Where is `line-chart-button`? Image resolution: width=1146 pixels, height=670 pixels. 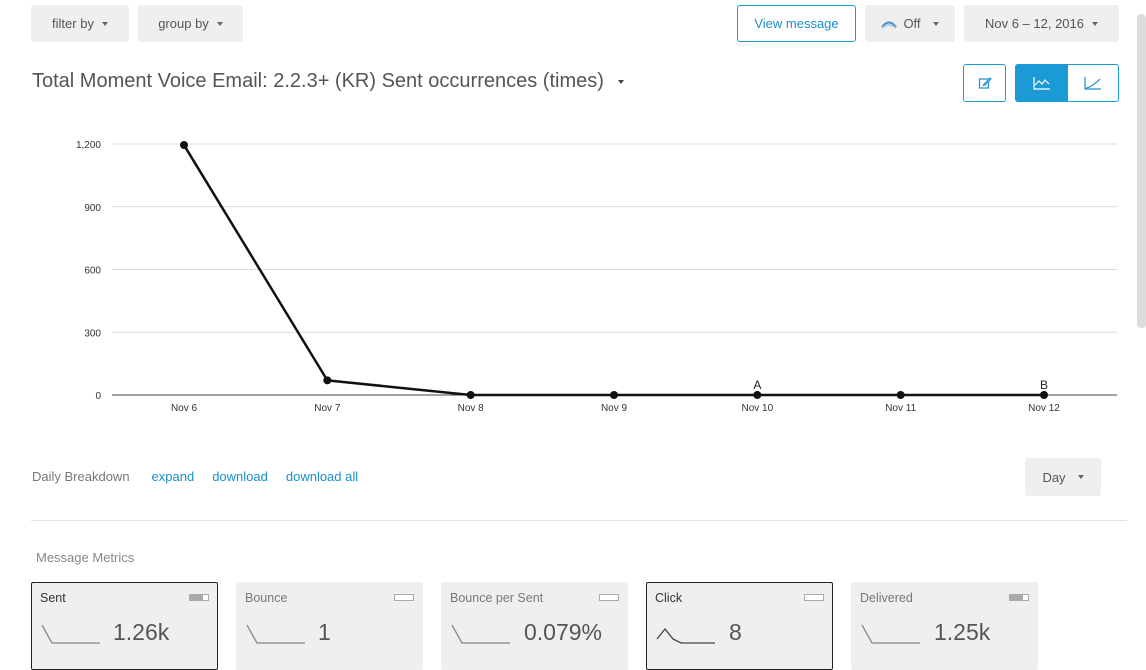 line-chart-button is located at coordinates (1041, 83).